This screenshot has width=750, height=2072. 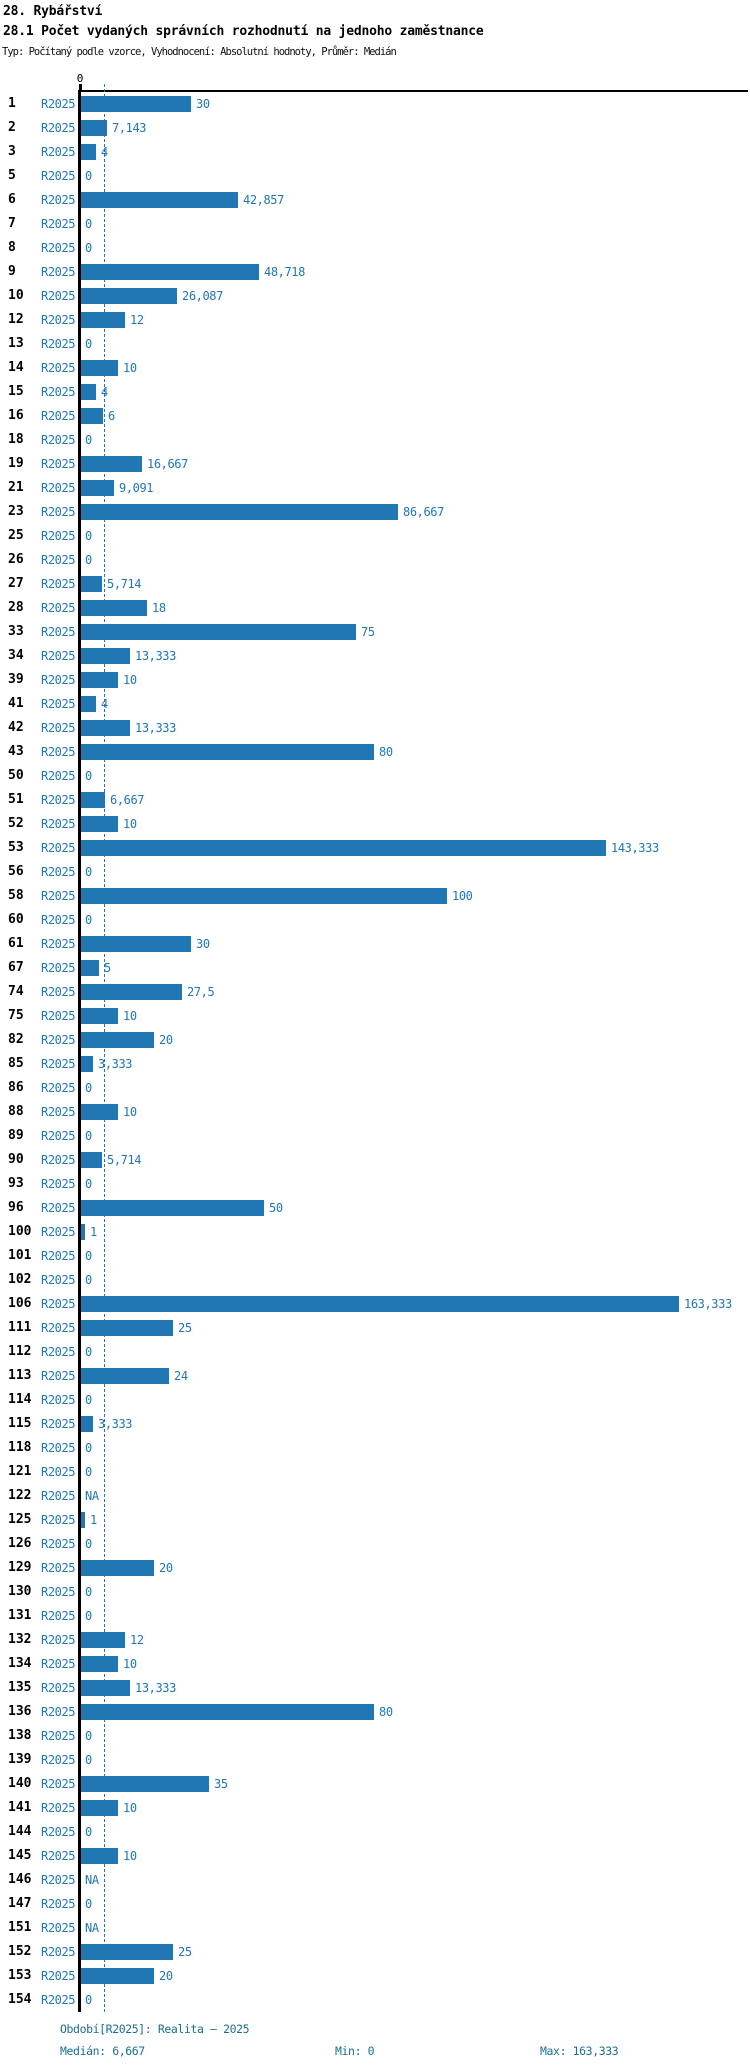 What do you see at coordinates (276, 1208) in the screenshot?
I see `value-label: 50` at bounding box center [276, 1208].